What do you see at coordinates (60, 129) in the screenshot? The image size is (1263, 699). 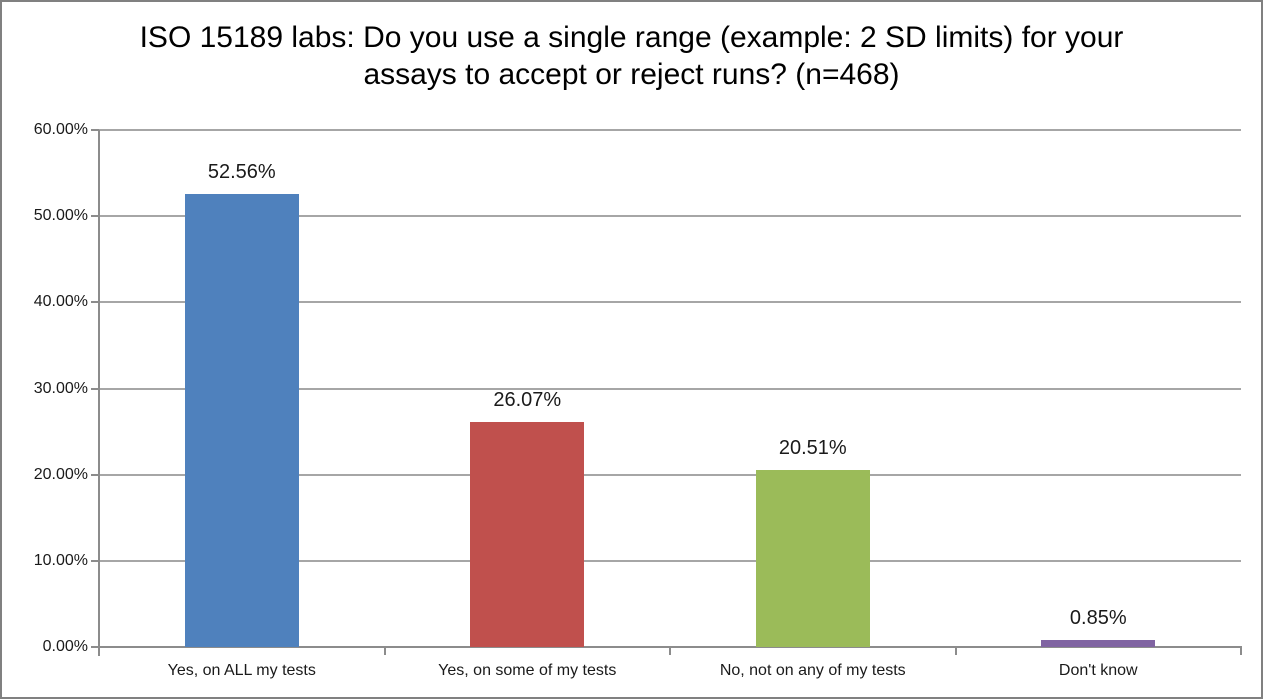 I see `y-axis-tick-label: 60.00%` at bounding box center [60, 129].